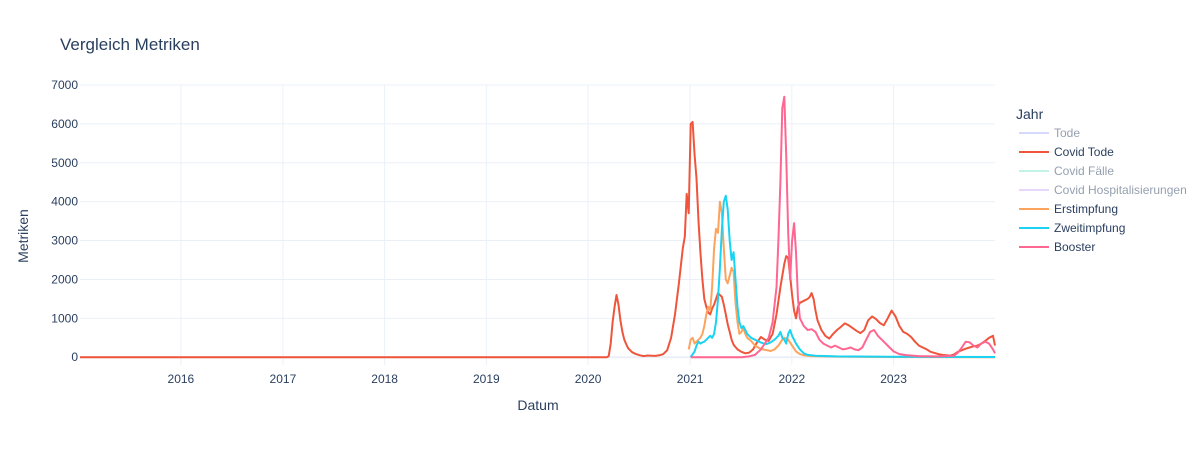  What do you see at coordinates (1089, 228) in the screenshot?
I see `legend-label: Zweitimpfung` at bounding box center [1089, 228].